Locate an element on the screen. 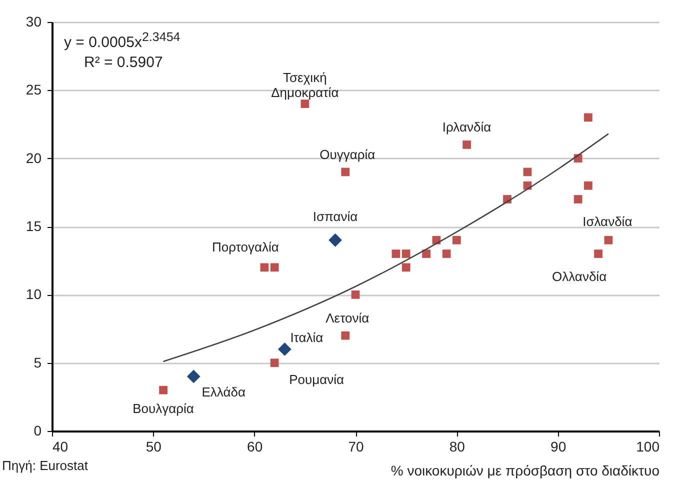  annotation: Ιρλανδία is located at coordinates (467, 127).